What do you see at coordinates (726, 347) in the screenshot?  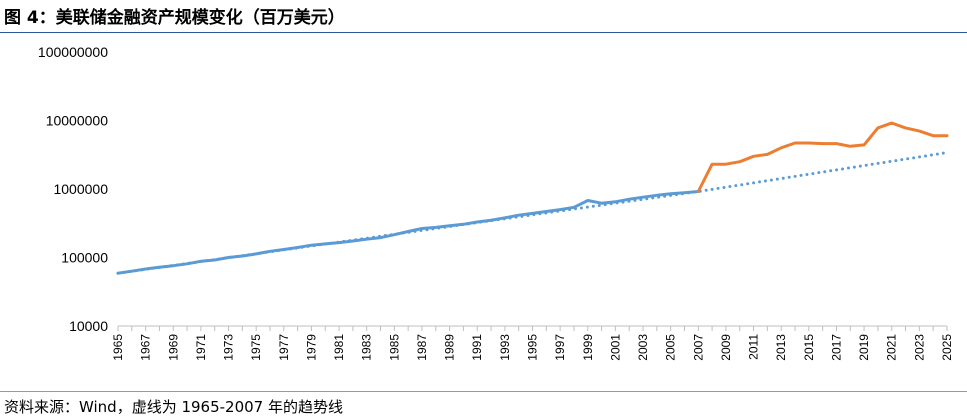 I see `x-tick-label: 2009` at bounding box center [726, 347].